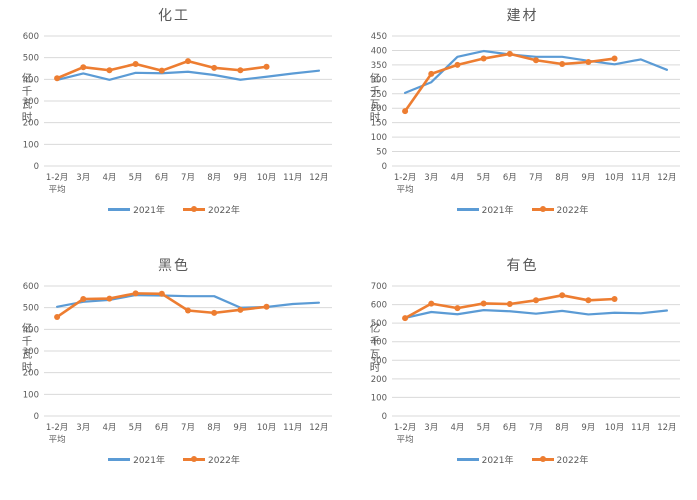 The height and width of the screenshot is (500, 697). What do you see at coordinates (379, 37) in the screenshot?
I see `y-tick-label: 450` at bounding box center [379, 37].